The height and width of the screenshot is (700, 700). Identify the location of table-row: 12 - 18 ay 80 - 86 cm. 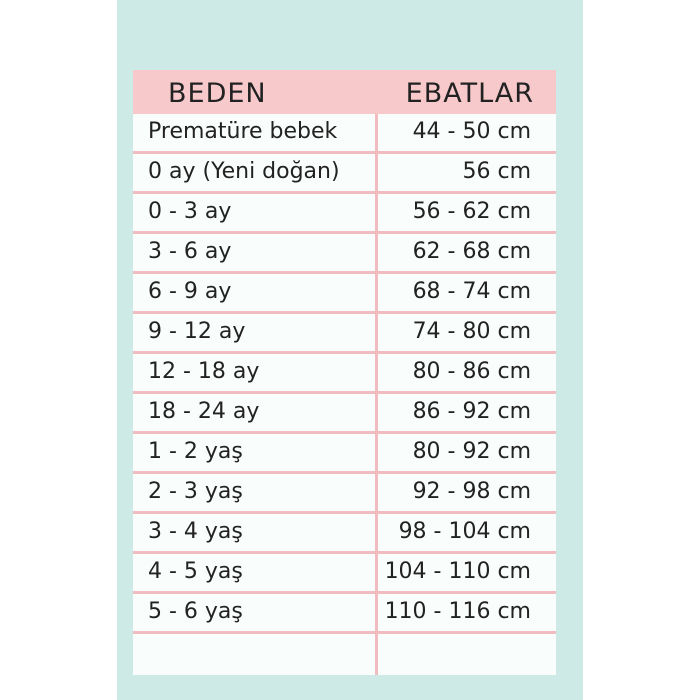
(344, 374).